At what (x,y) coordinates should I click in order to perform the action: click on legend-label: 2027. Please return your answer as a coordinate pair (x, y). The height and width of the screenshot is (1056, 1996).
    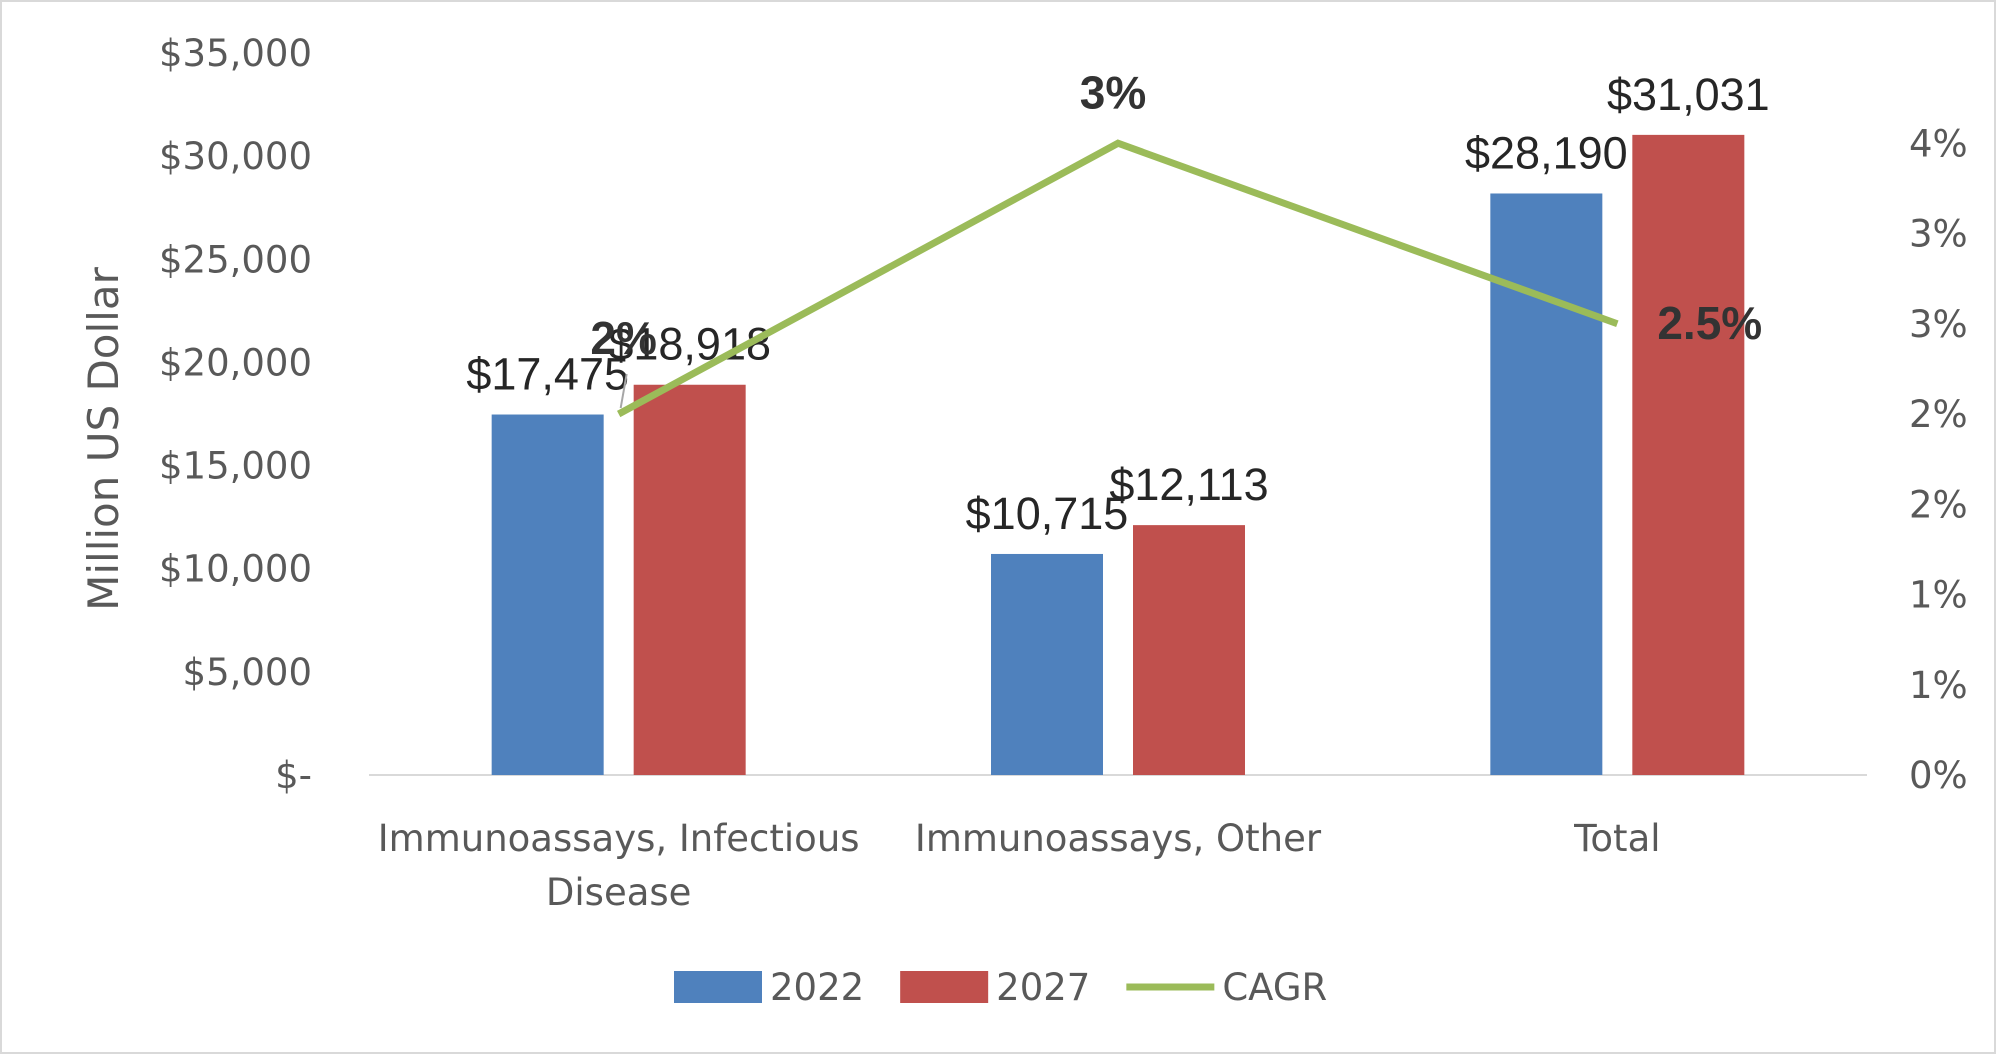
    Looking at the image, I should click on (1043, 987).